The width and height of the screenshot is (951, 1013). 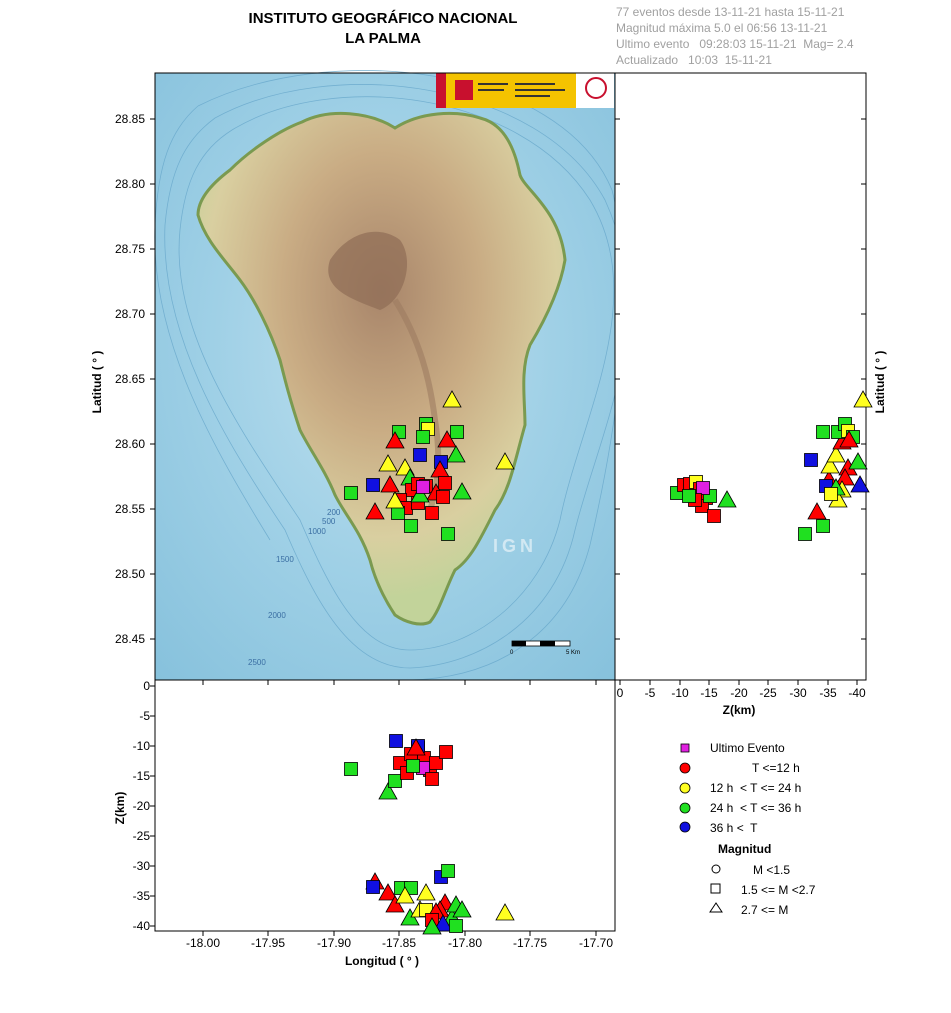 I want to click on title-line-2: LA PALMA, so click(x=383, y=38).